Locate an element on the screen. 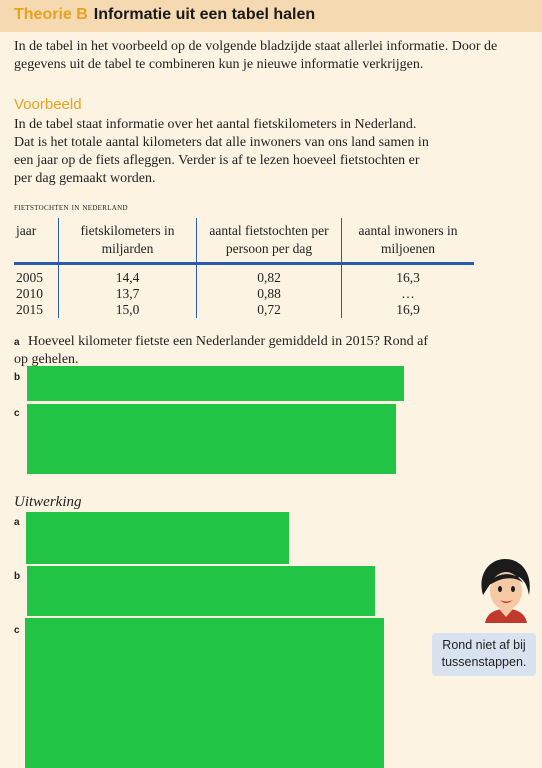 Image resolution: width=542 pixels, height=768 pixels. page-title: Theorie B Informatie uit een tabel halen is located at coordinates (164, 15).